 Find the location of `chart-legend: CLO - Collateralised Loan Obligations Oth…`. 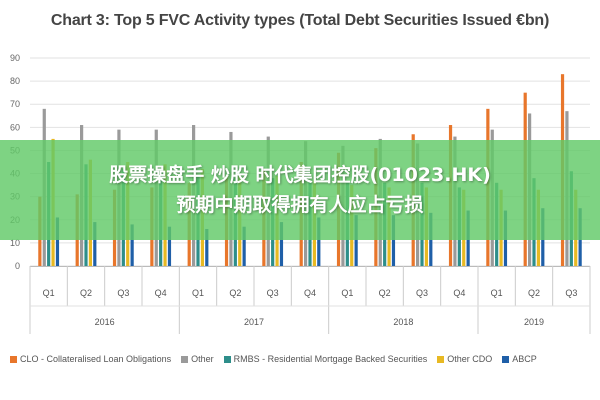

chart-legend: CLO - Collateralised Loan Obligations Oth… is located at coordinates (302, 359).